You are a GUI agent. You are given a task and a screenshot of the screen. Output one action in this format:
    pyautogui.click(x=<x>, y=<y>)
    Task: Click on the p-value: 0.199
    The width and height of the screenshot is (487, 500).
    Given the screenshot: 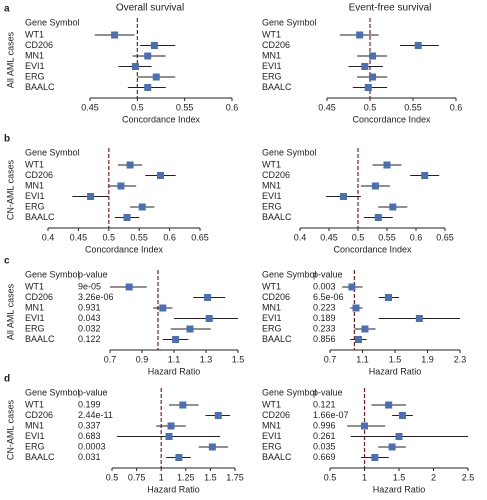 What is the action you would take?
    pyautogui.click(x=89, y=404)
    